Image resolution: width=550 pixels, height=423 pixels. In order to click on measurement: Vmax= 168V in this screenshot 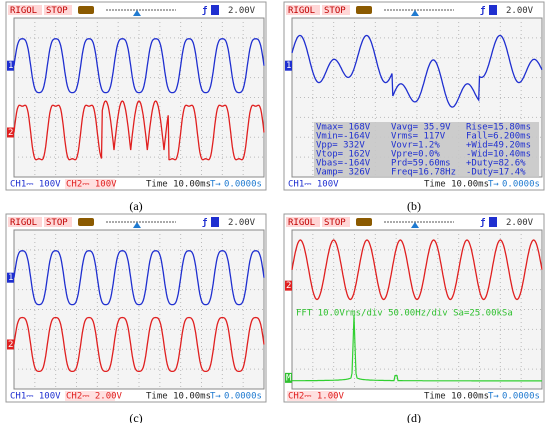, I will do `click(343, 128)`.